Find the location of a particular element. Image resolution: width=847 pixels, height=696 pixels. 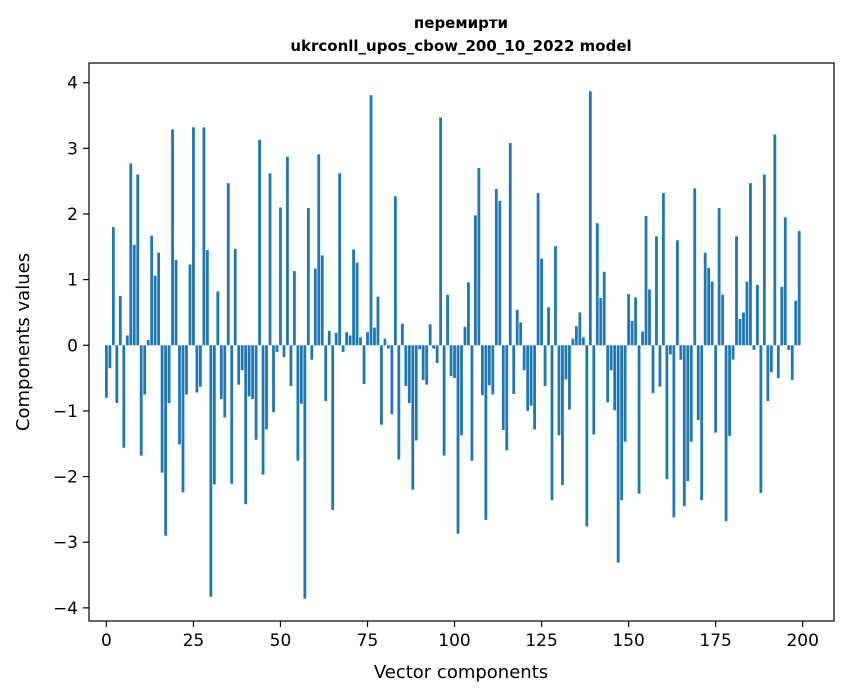

chart-title: перемирти is located at coordinates (461, 23).